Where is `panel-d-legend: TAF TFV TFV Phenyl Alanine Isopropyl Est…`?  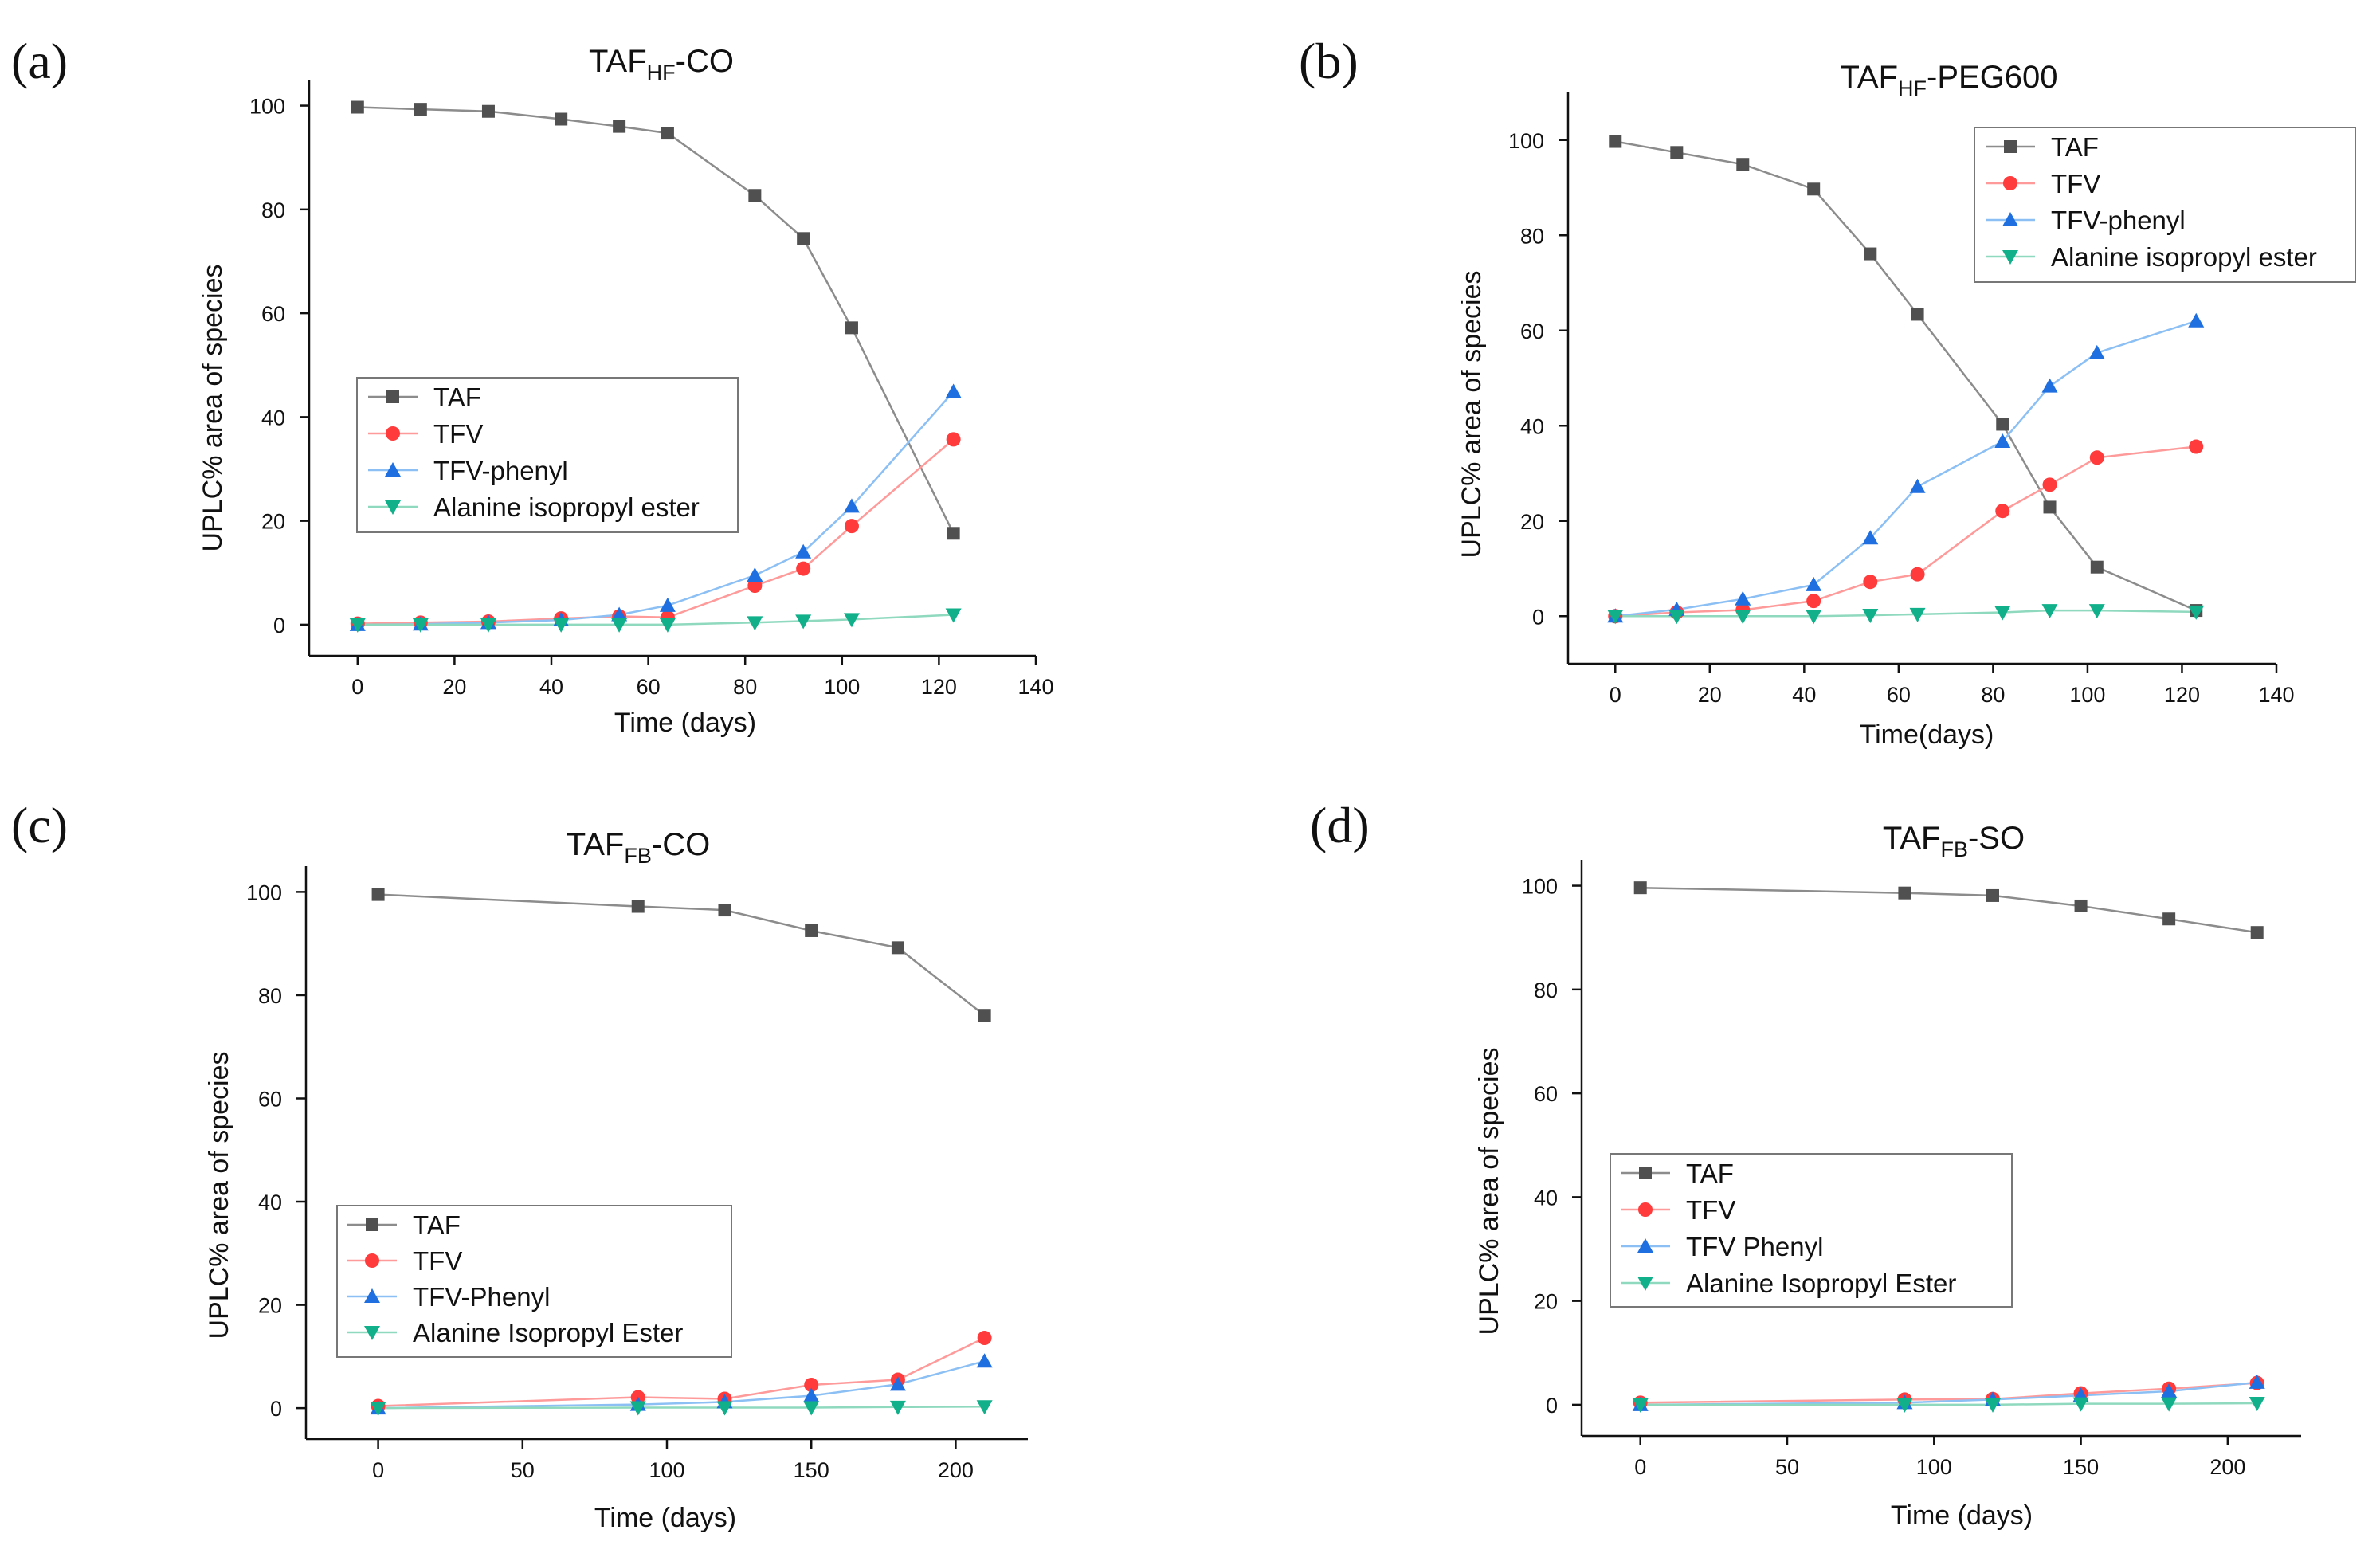 panel-d-legend: TAF TFV TFV Phenyl Alanine Isopropyl Est… is located at coordinates (1811, 1230).